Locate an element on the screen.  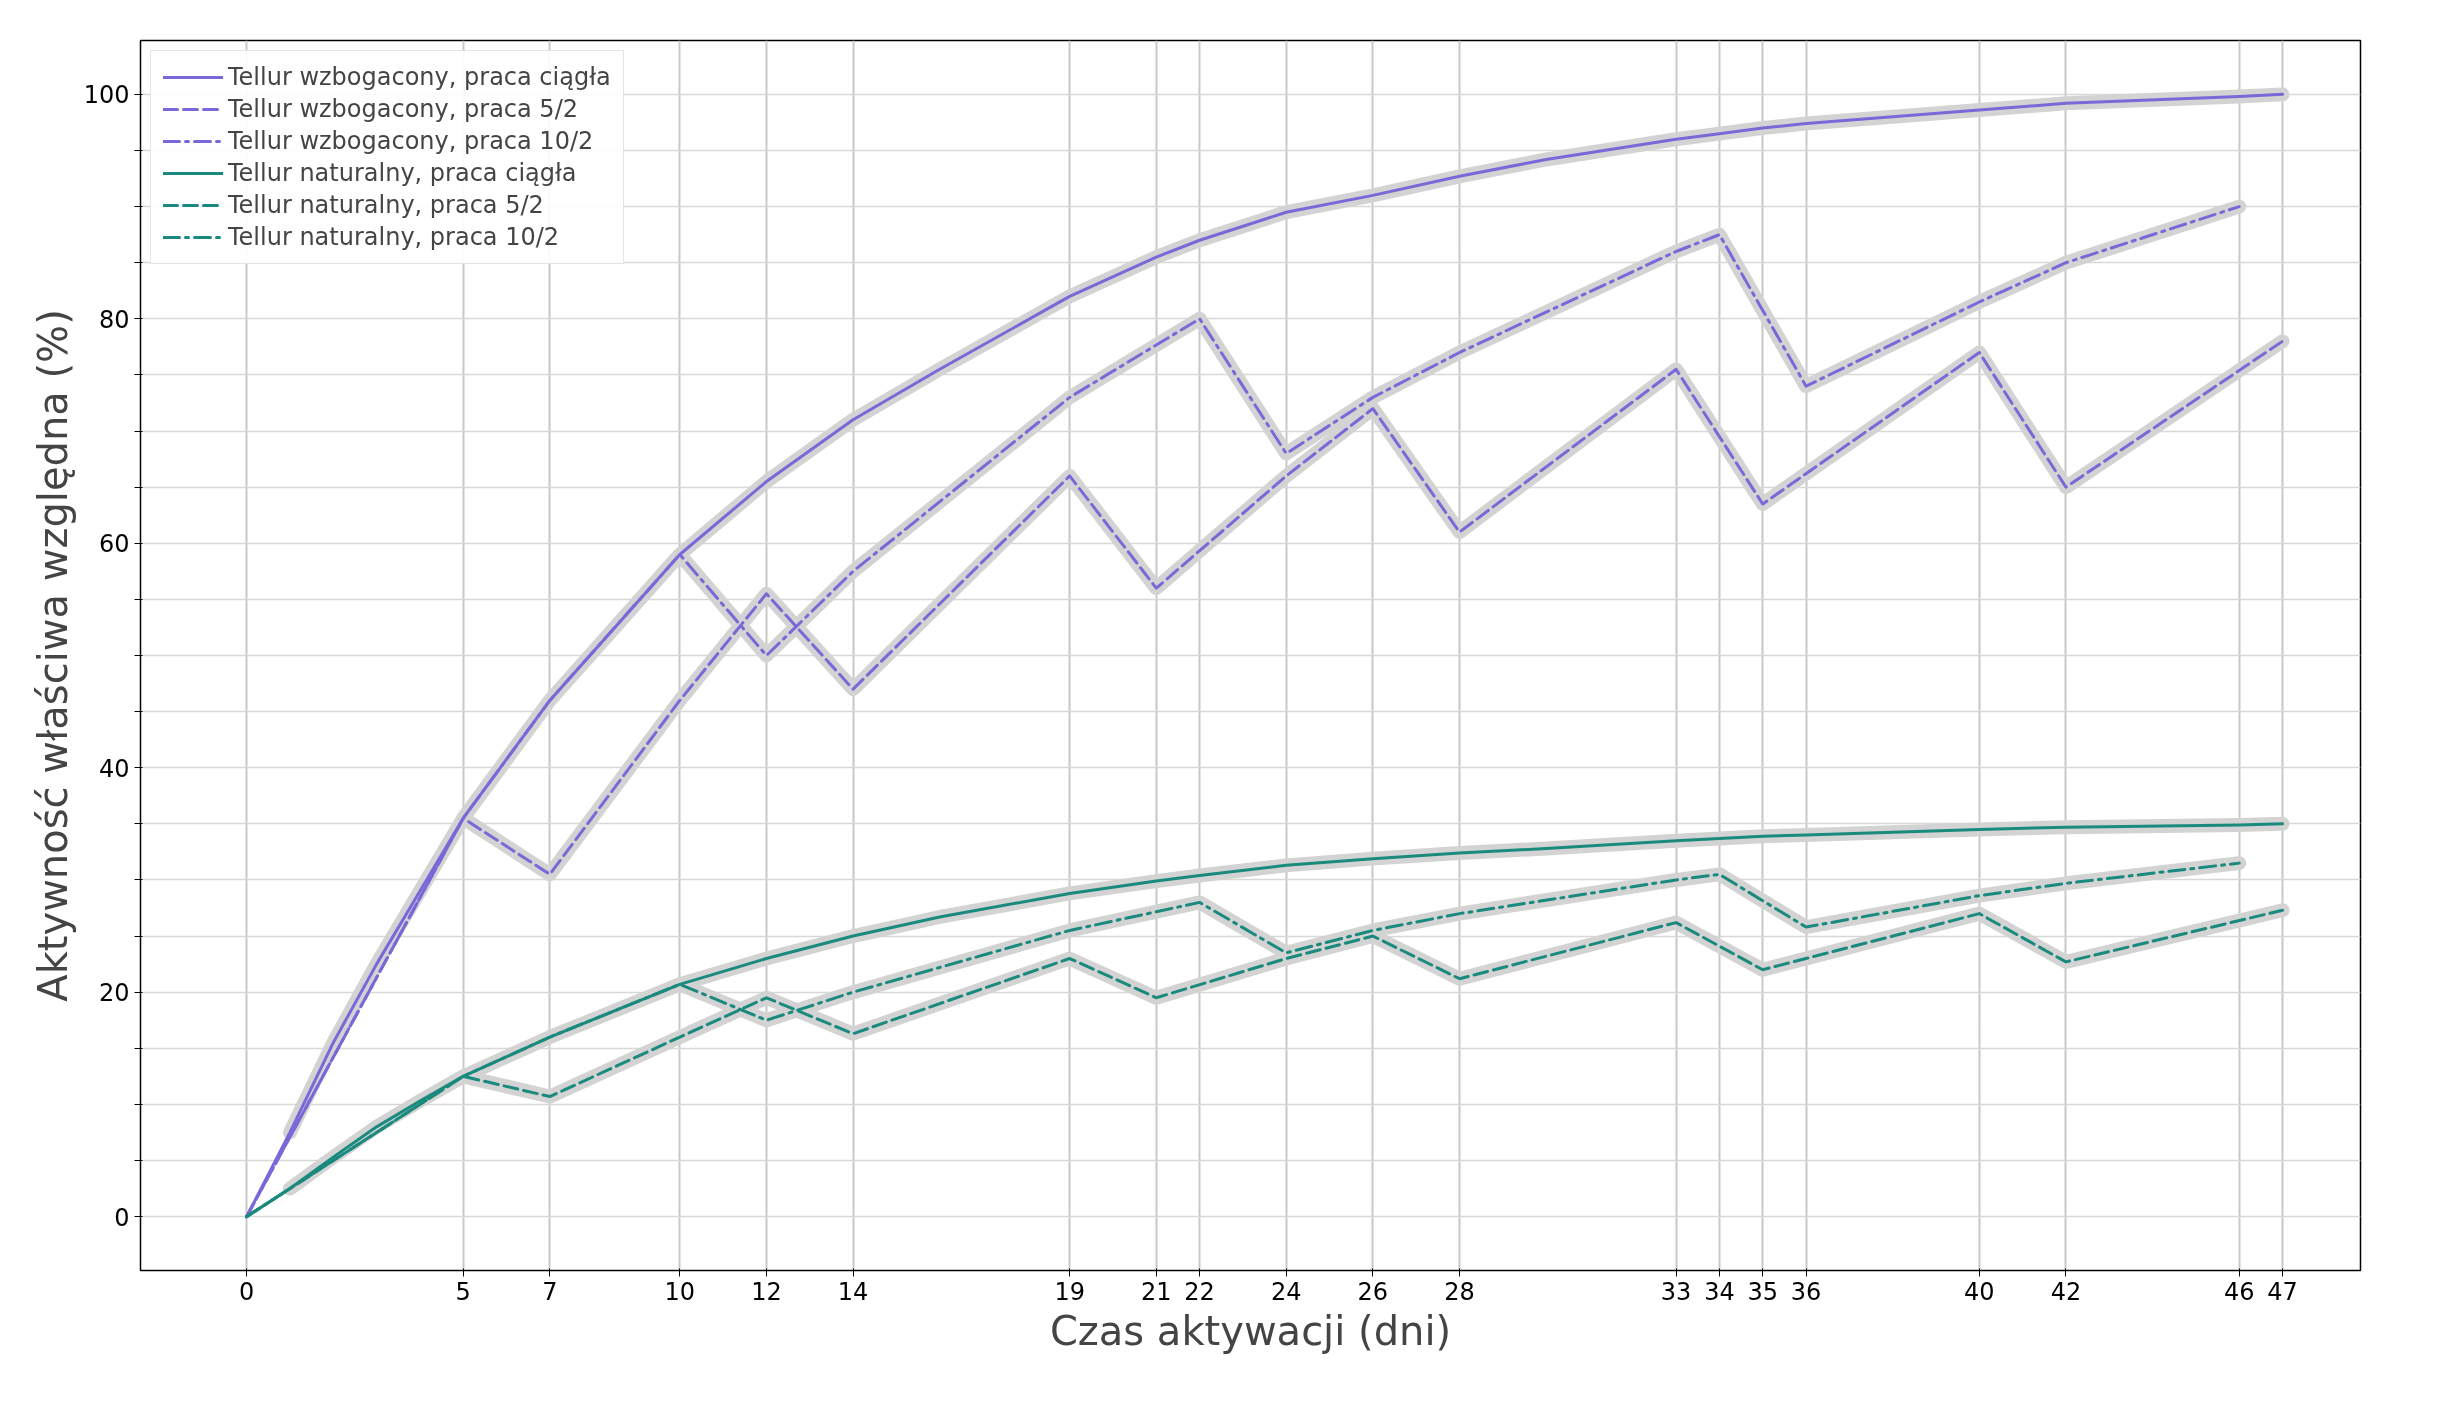
y-tick-label: 80 is located at coordinates (114, 319).